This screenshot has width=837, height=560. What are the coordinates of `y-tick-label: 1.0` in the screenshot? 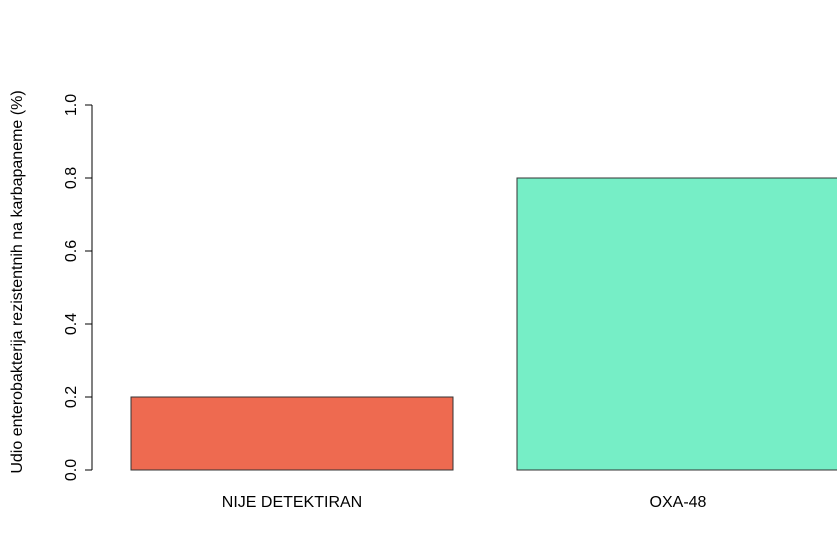 It's located at (71, 105).